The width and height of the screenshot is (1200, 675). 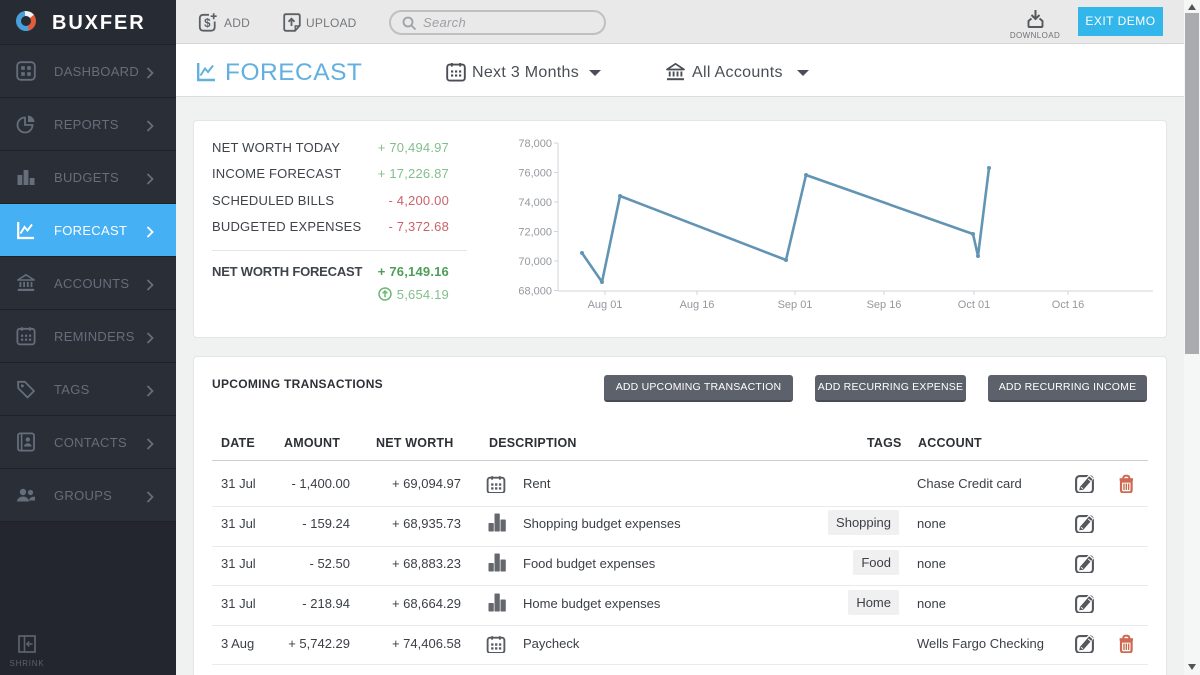 I want to click on svg-text: Aug 01, so click(x=605, y=305).